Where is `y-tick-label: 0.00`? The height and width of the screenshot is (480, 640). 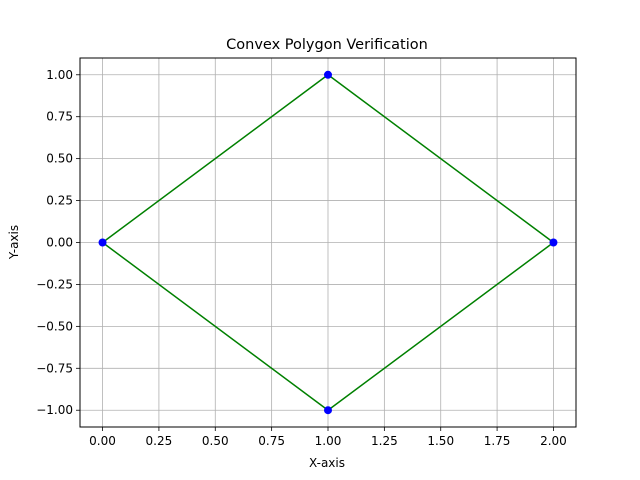
y-tick-label: 0.00 is located at coordinates (59, 243).